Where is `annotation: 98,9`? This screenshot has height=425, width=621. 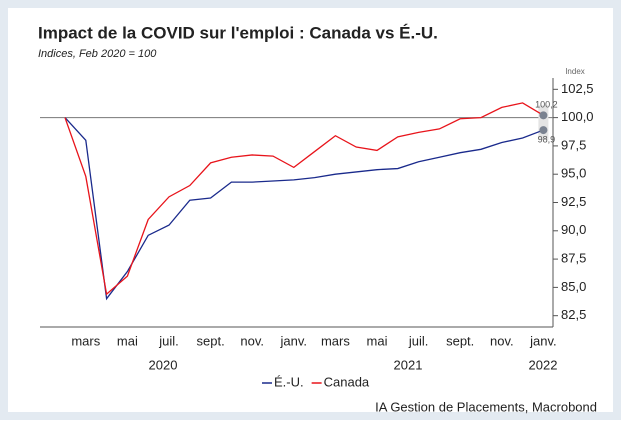 annotation: 98,9 is located at coordinates (547, 139).